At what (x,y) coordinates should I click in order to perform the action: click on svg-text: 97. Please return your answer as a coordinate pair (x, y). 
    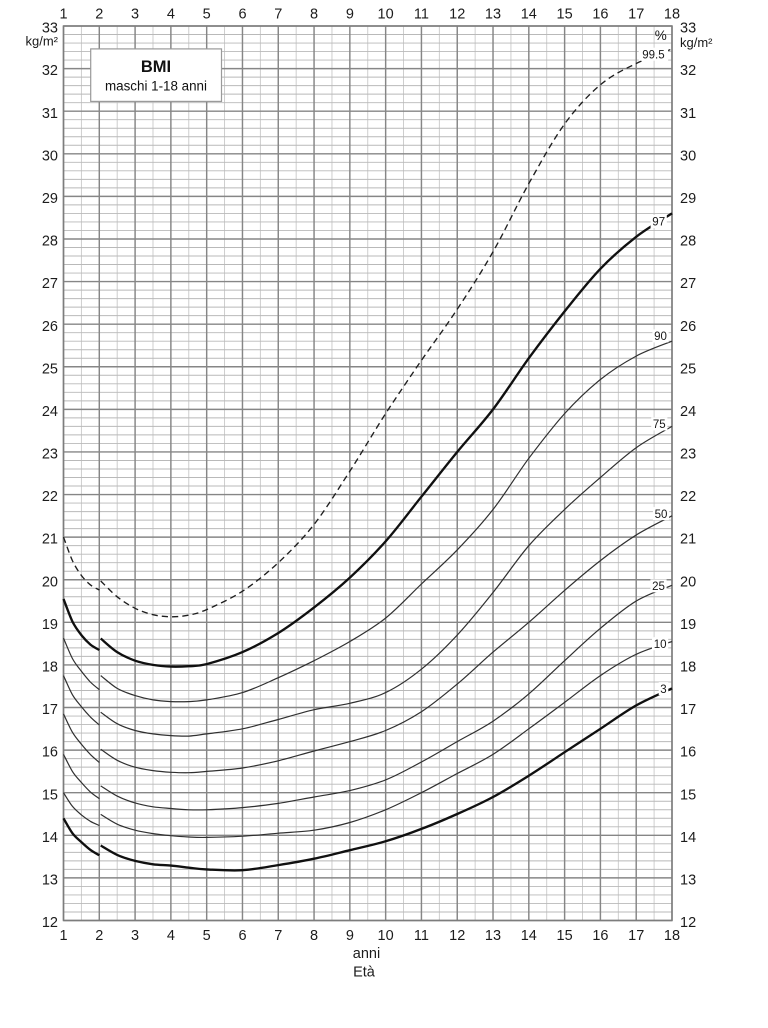
    Looking at the image, I should click on (658, 223).